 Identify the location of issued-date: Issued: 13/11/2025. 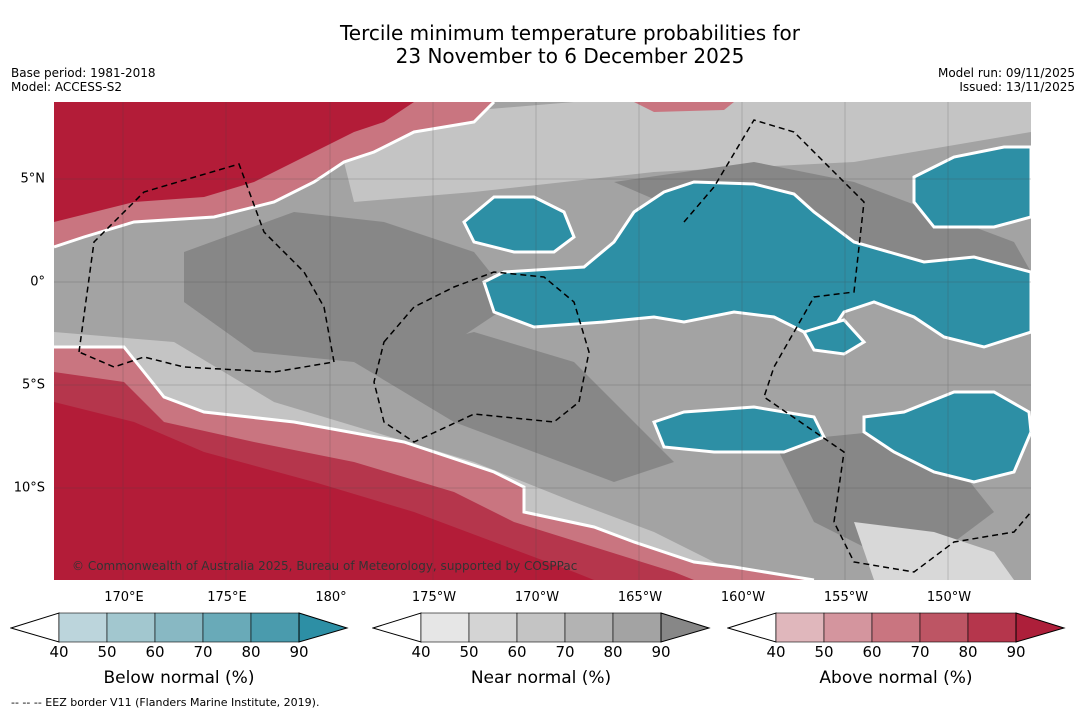
(1017, 87).